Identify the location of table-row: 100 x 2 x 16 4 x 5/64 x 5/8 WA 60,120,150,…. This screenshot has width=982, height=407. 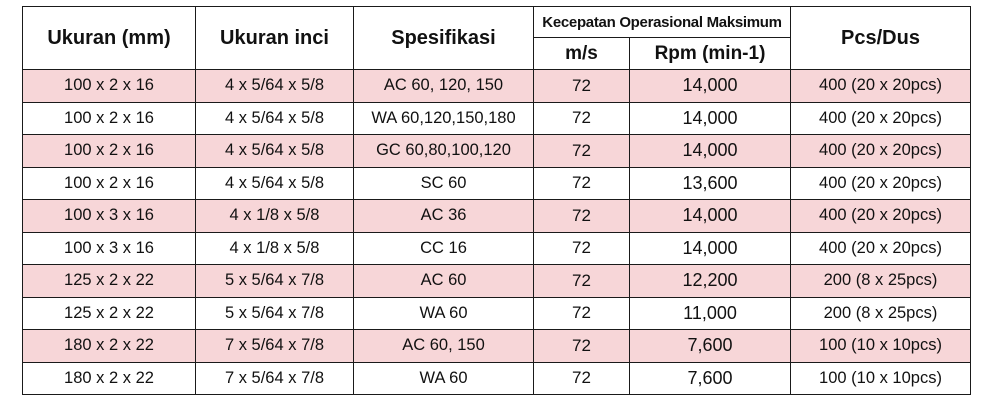
(496, 118).